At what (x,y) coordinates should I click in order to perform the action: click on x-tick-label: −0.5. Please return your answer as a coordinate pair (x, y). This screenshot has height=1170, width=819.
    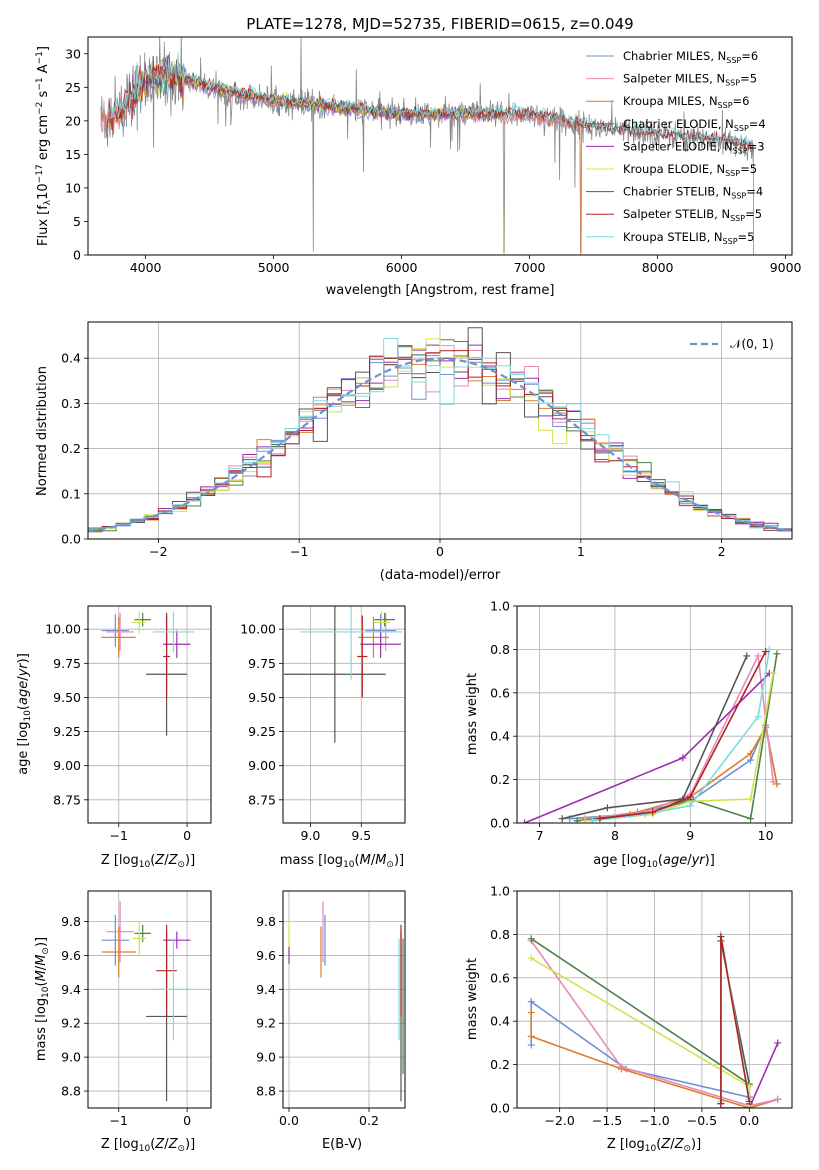
    Looking at the image, I should click on (702, 1120).